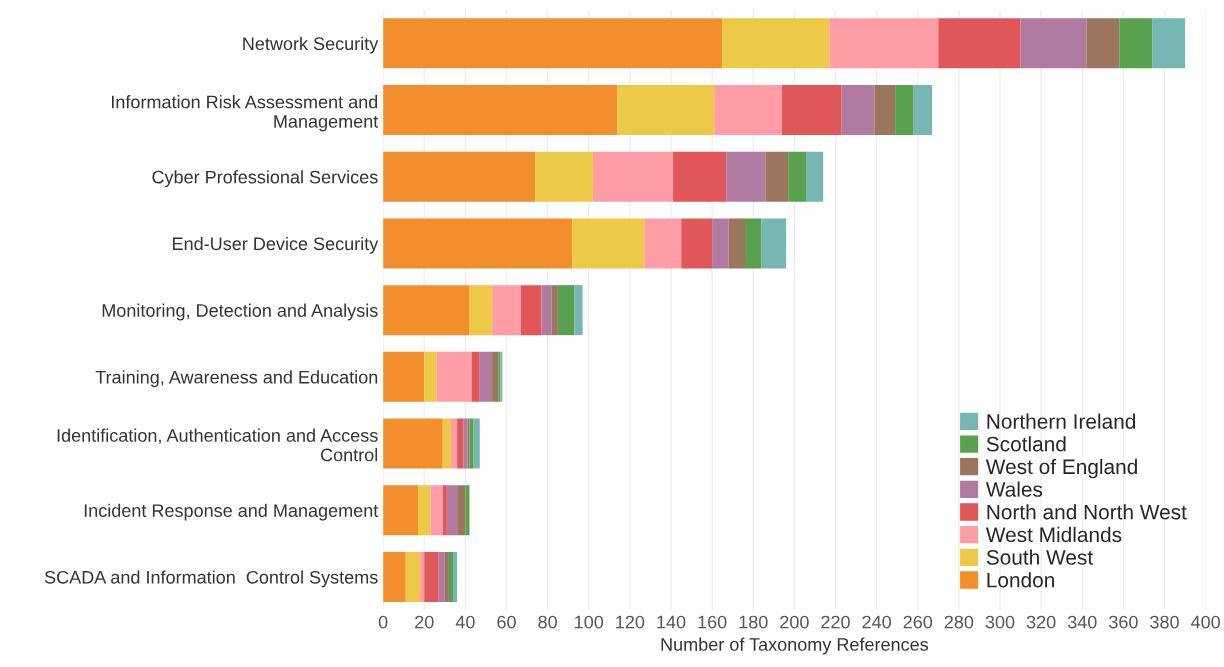 This screenshot has width=1224, height=667. Describe the element at coordinates (630, 622) in the screenshot. I see `x-tick-label: 120` at that location.